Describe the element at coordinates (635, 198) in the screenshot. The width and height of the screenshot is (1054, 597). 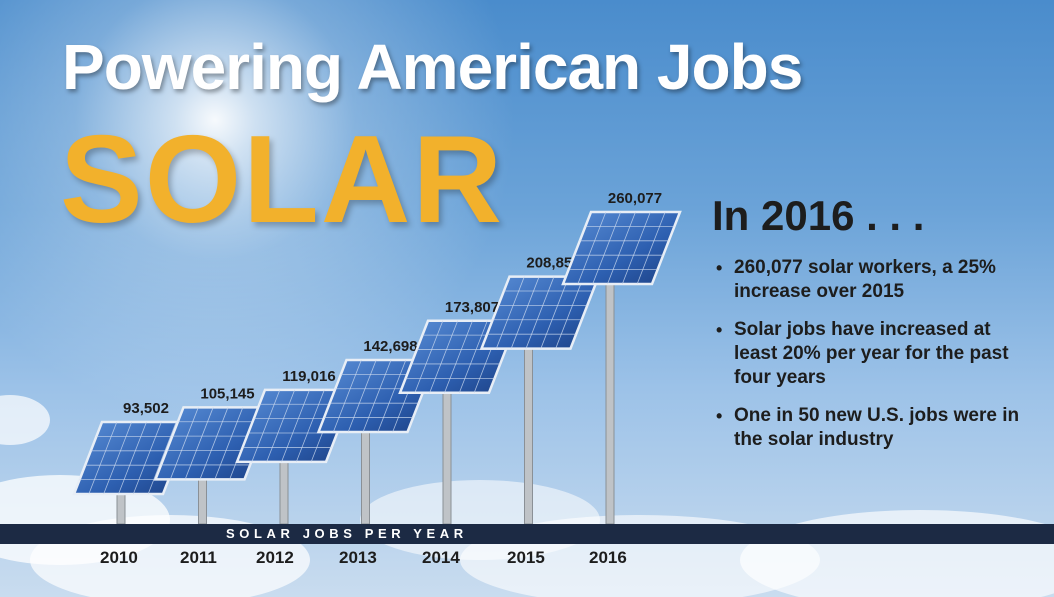
I see `data-label: 260,077` at that location.